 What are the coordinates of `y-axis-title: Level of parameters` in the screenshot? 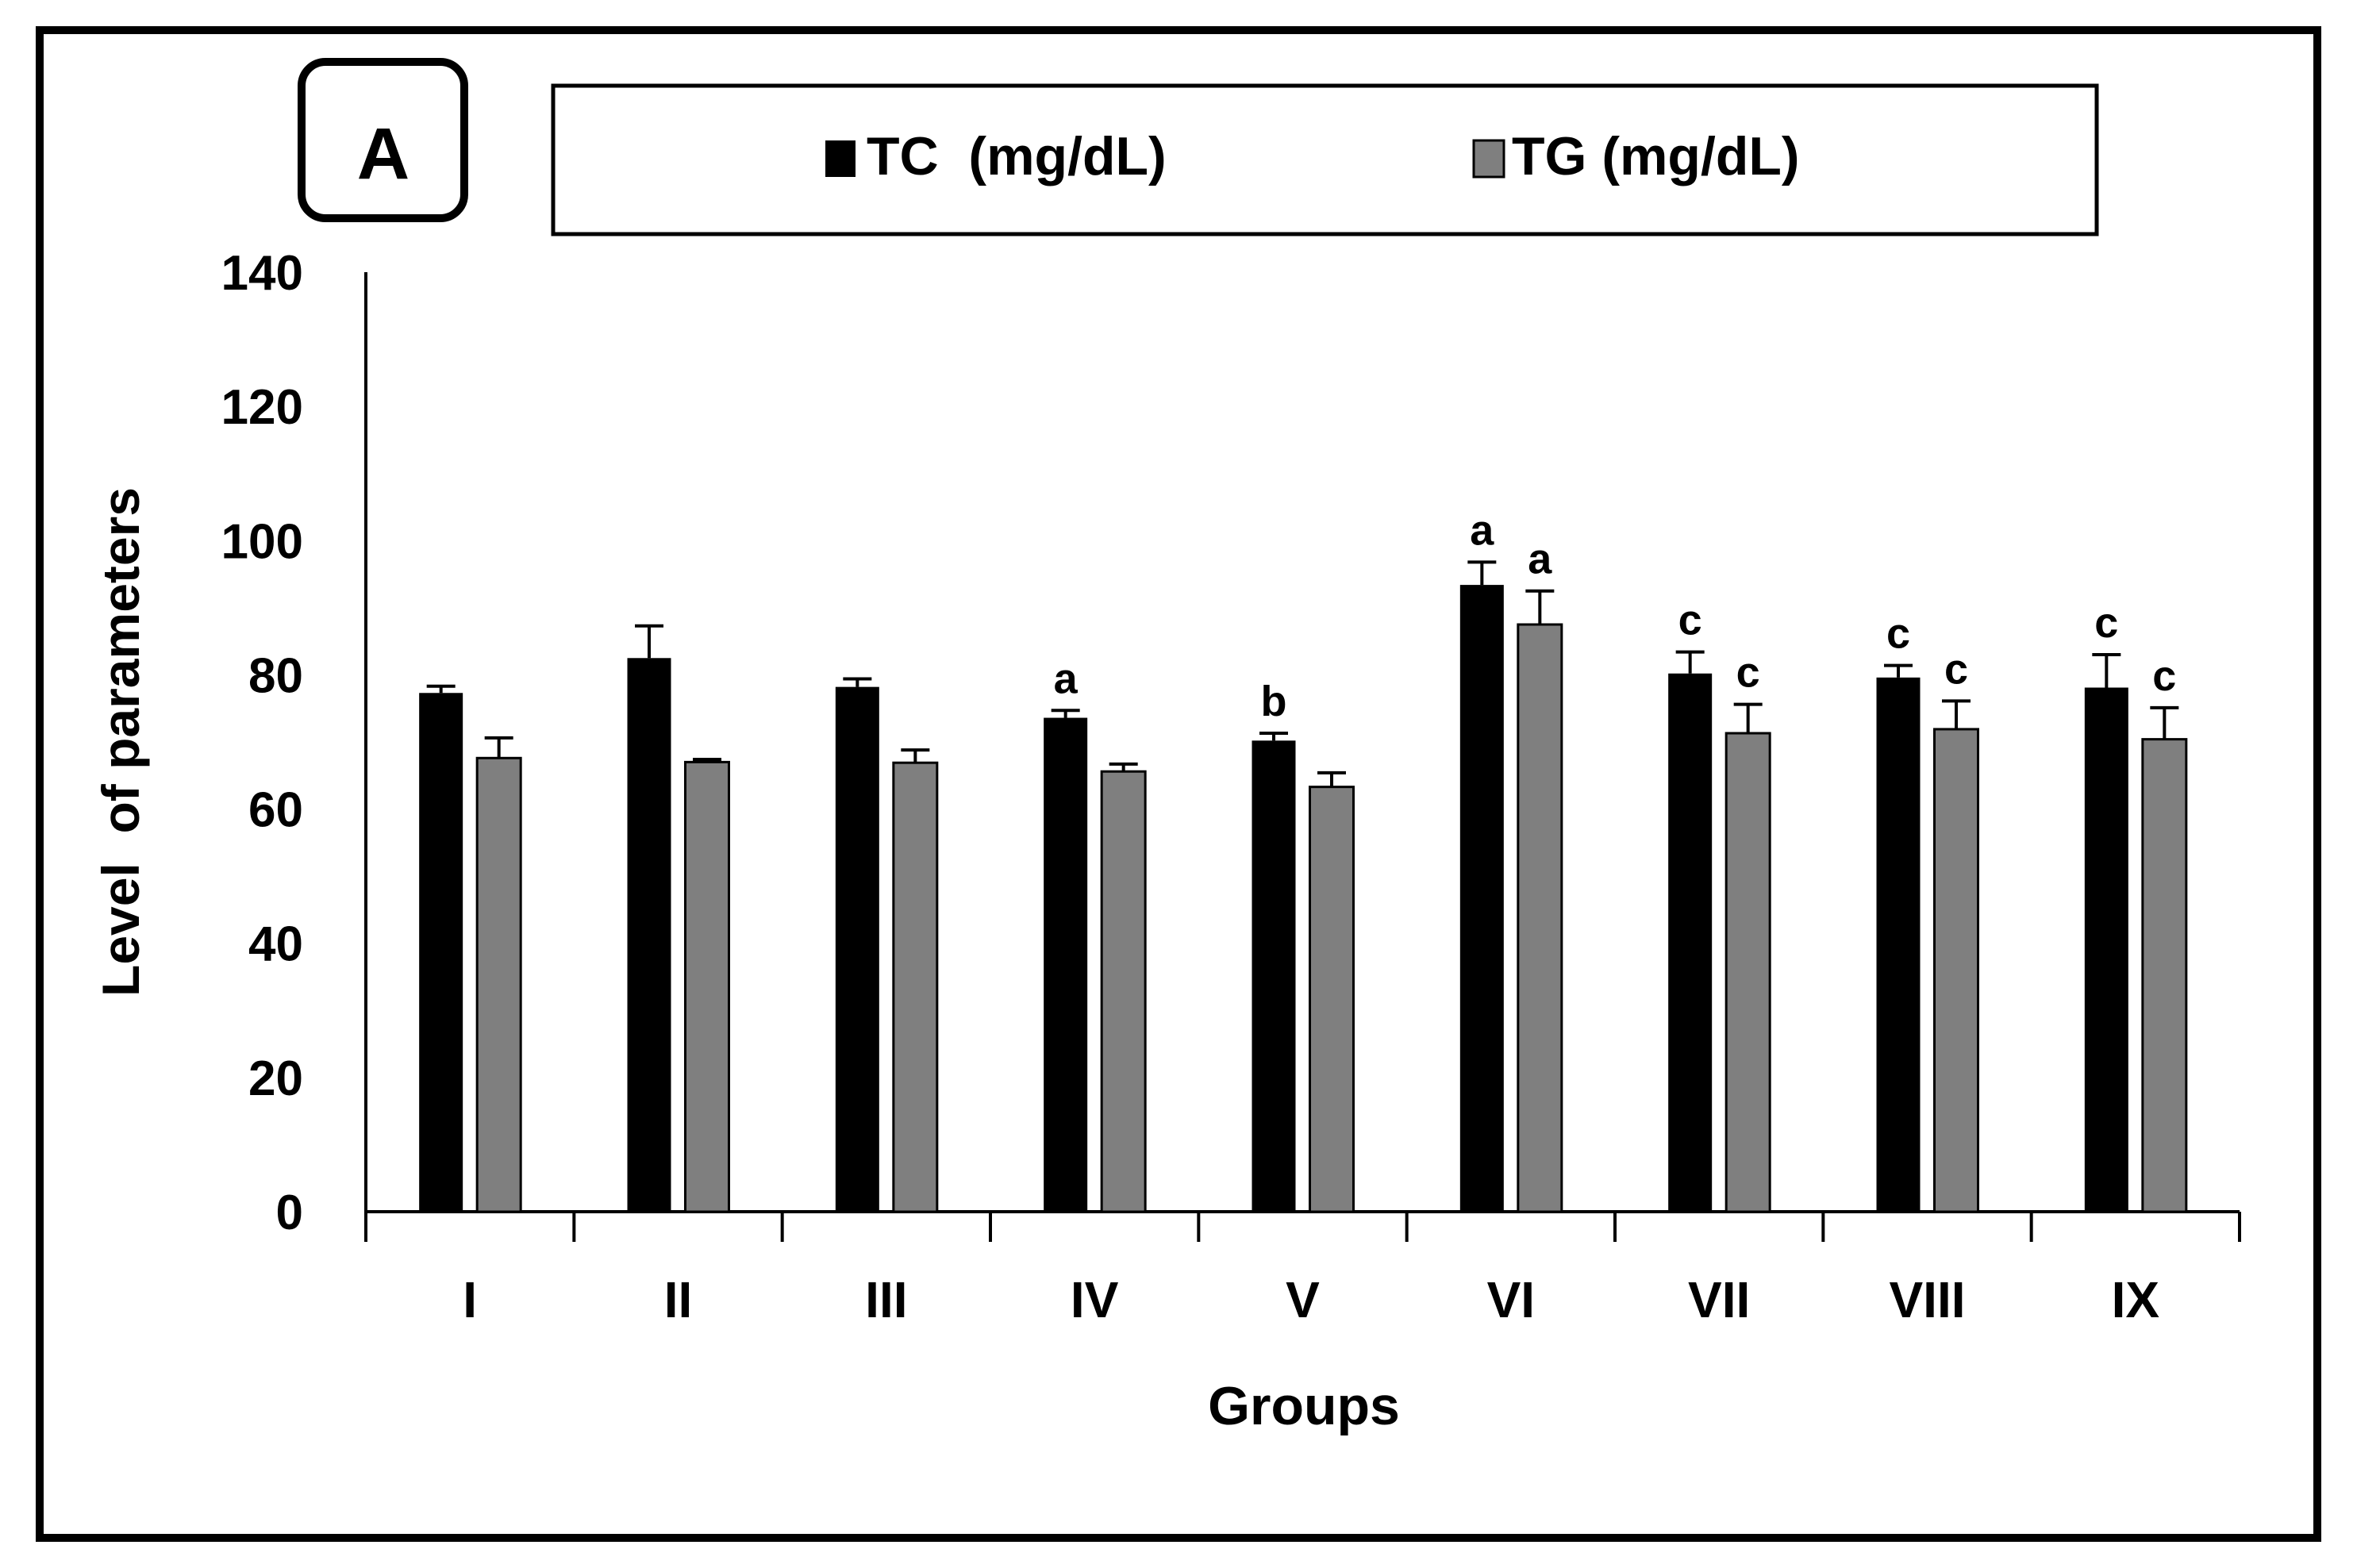 It's located at (121, 742).